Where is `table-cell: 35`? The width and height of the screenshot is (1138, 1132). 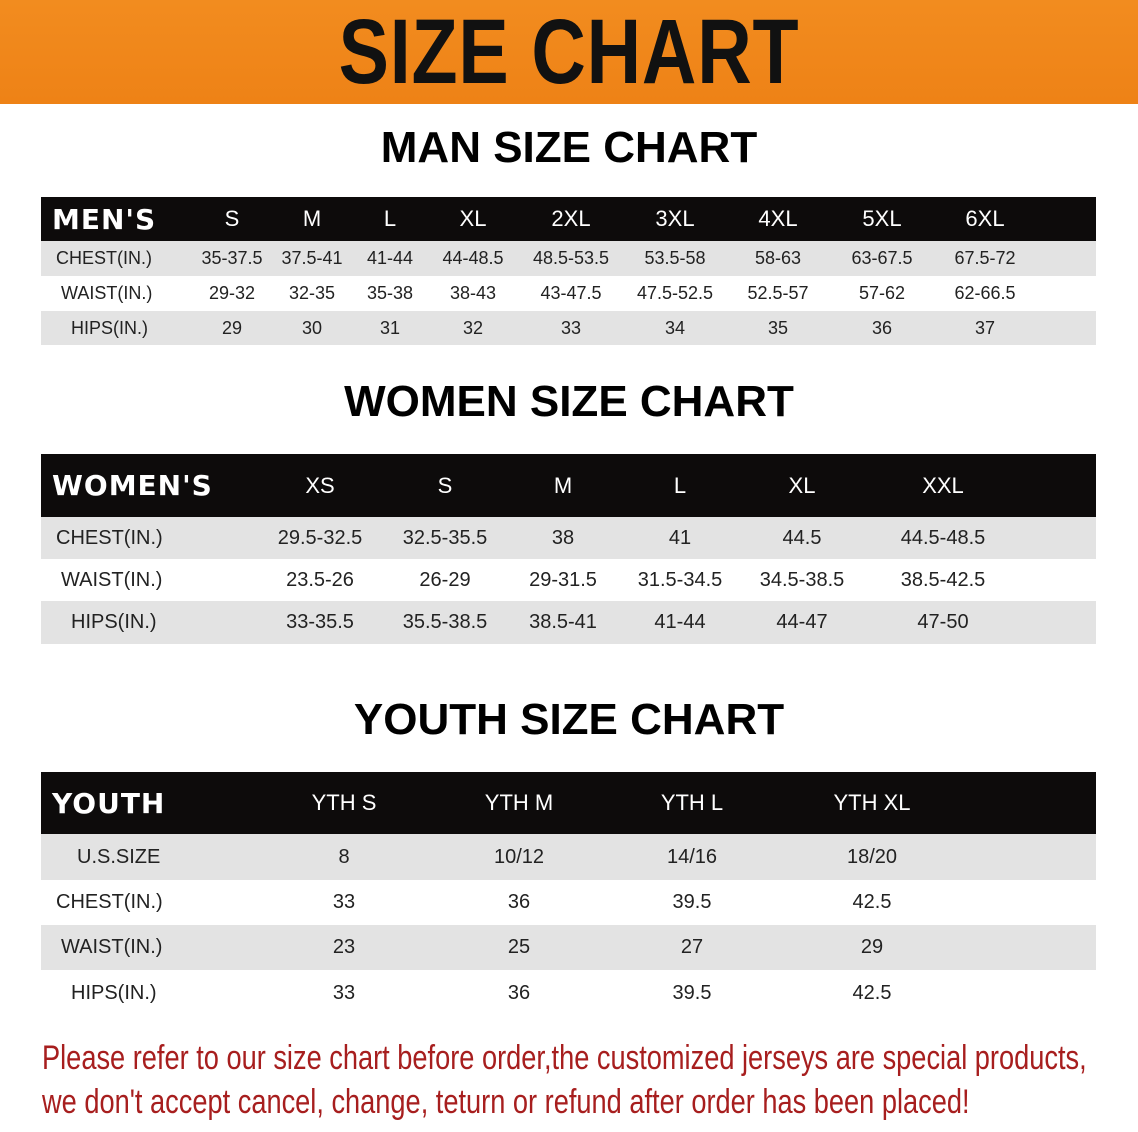
table-cell: 35 is located at coordinates (778, 327).